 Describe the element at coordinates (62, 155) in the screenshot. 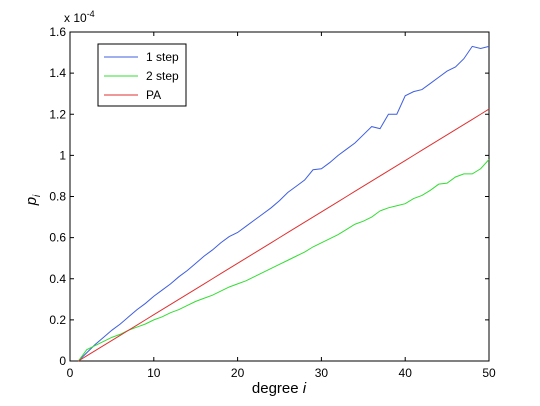

I see `y-tick-label: 1` at that location.